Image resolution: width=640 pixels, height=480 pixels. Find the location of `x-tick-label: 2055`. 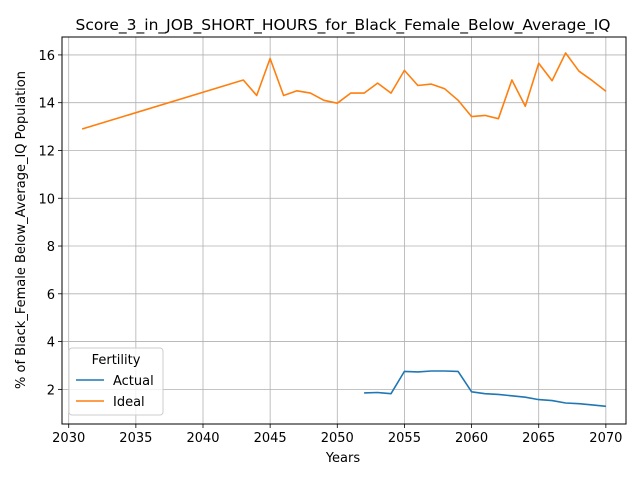

x-tick-label: 2055 is located at coordinates (404, 438).